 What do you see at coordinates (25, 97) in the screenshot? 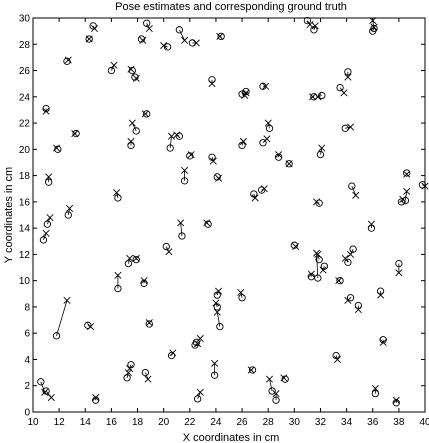
I see `y-tick-label: 24` at bounding box center [25, 97].